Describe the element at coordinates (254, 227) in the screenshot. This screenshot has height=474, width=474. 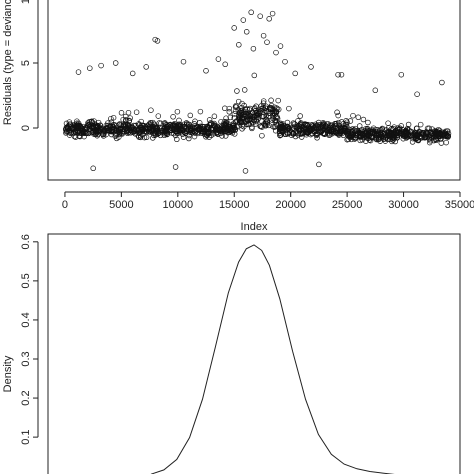
I see `scatter-x-axis-label: Index` at that location.